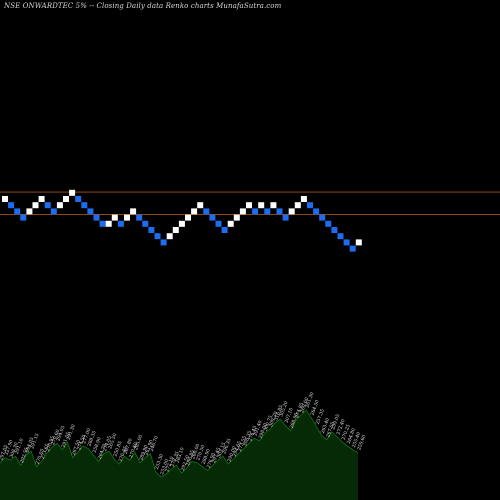 The width and height of the screenshot is (500, 500). Describe the element at coordinates (304, 405) in the screenshot. I see `price-label: 269.60` at that location.